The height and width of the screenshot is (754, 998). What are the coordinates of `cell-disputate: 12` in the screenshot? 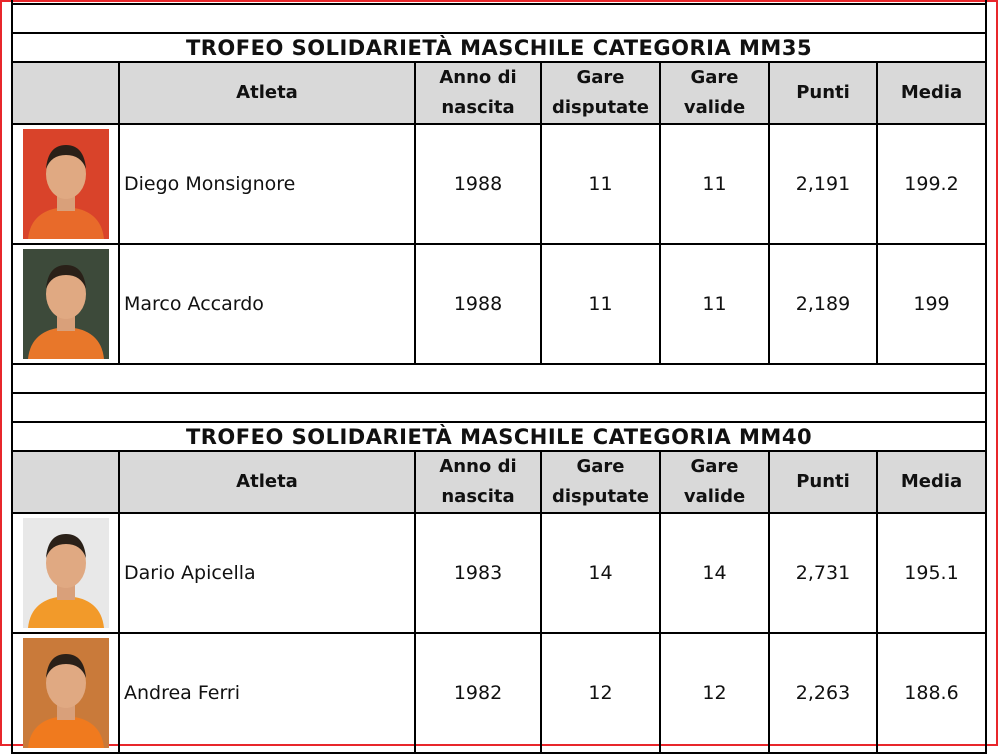 It's located at (600, 693).